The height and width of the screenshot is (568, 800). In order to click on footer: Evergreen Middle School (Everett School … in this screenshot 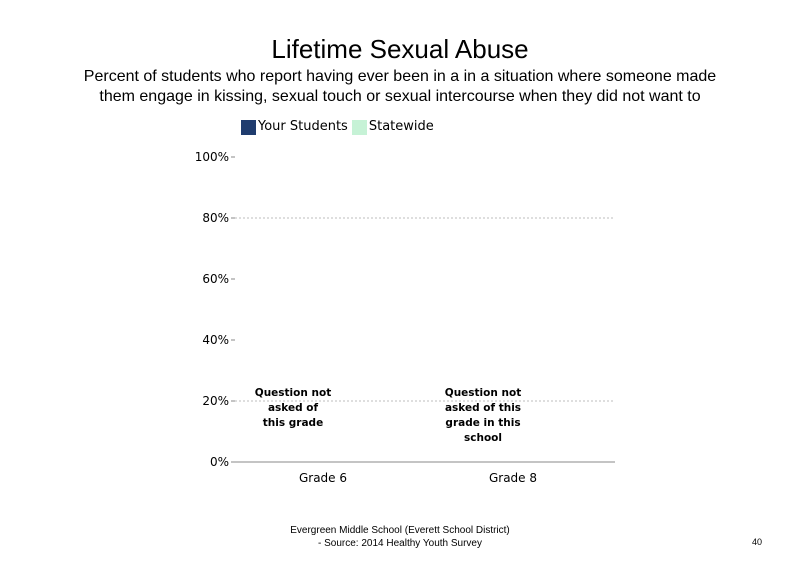, I will do `click(400, 537)`.